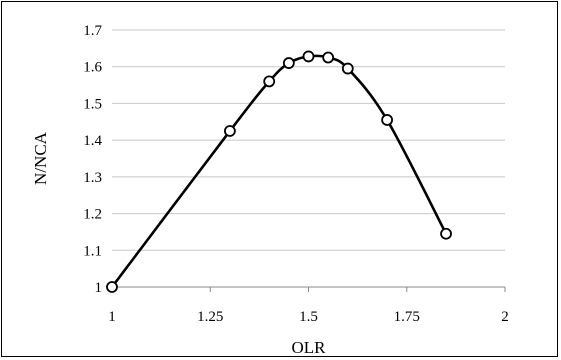 This screenshot has width=561, height=360. What do you see at coordinates (92, 251) in the screenshot?
I see `y-tick-label: 1.1` at bounding box center [92, 251].